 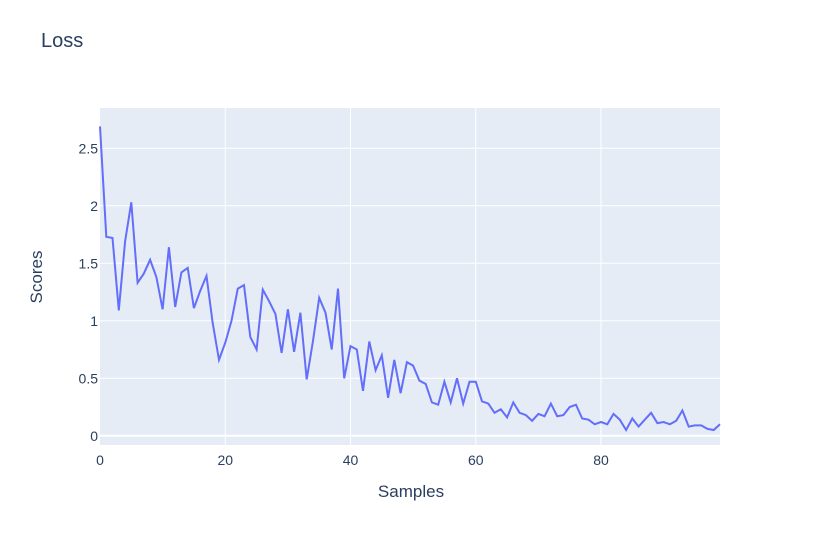 What do you see at coordinates (476, 460) in the screenshot?
I see `x-tick-label: 60` at bounding box center [476, 460].